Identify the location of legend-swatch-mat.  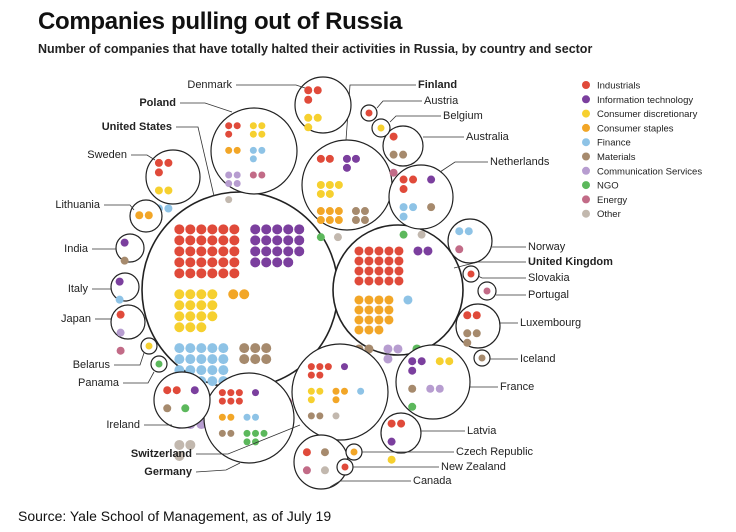
(586, 156).